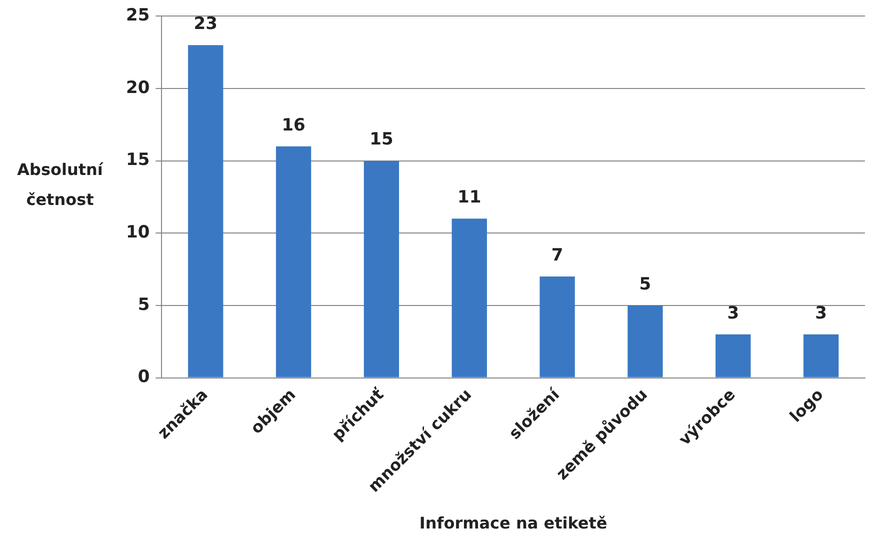 The image size is (875, 538). I want to click on y-tick-label: 5, so click(144, 304).